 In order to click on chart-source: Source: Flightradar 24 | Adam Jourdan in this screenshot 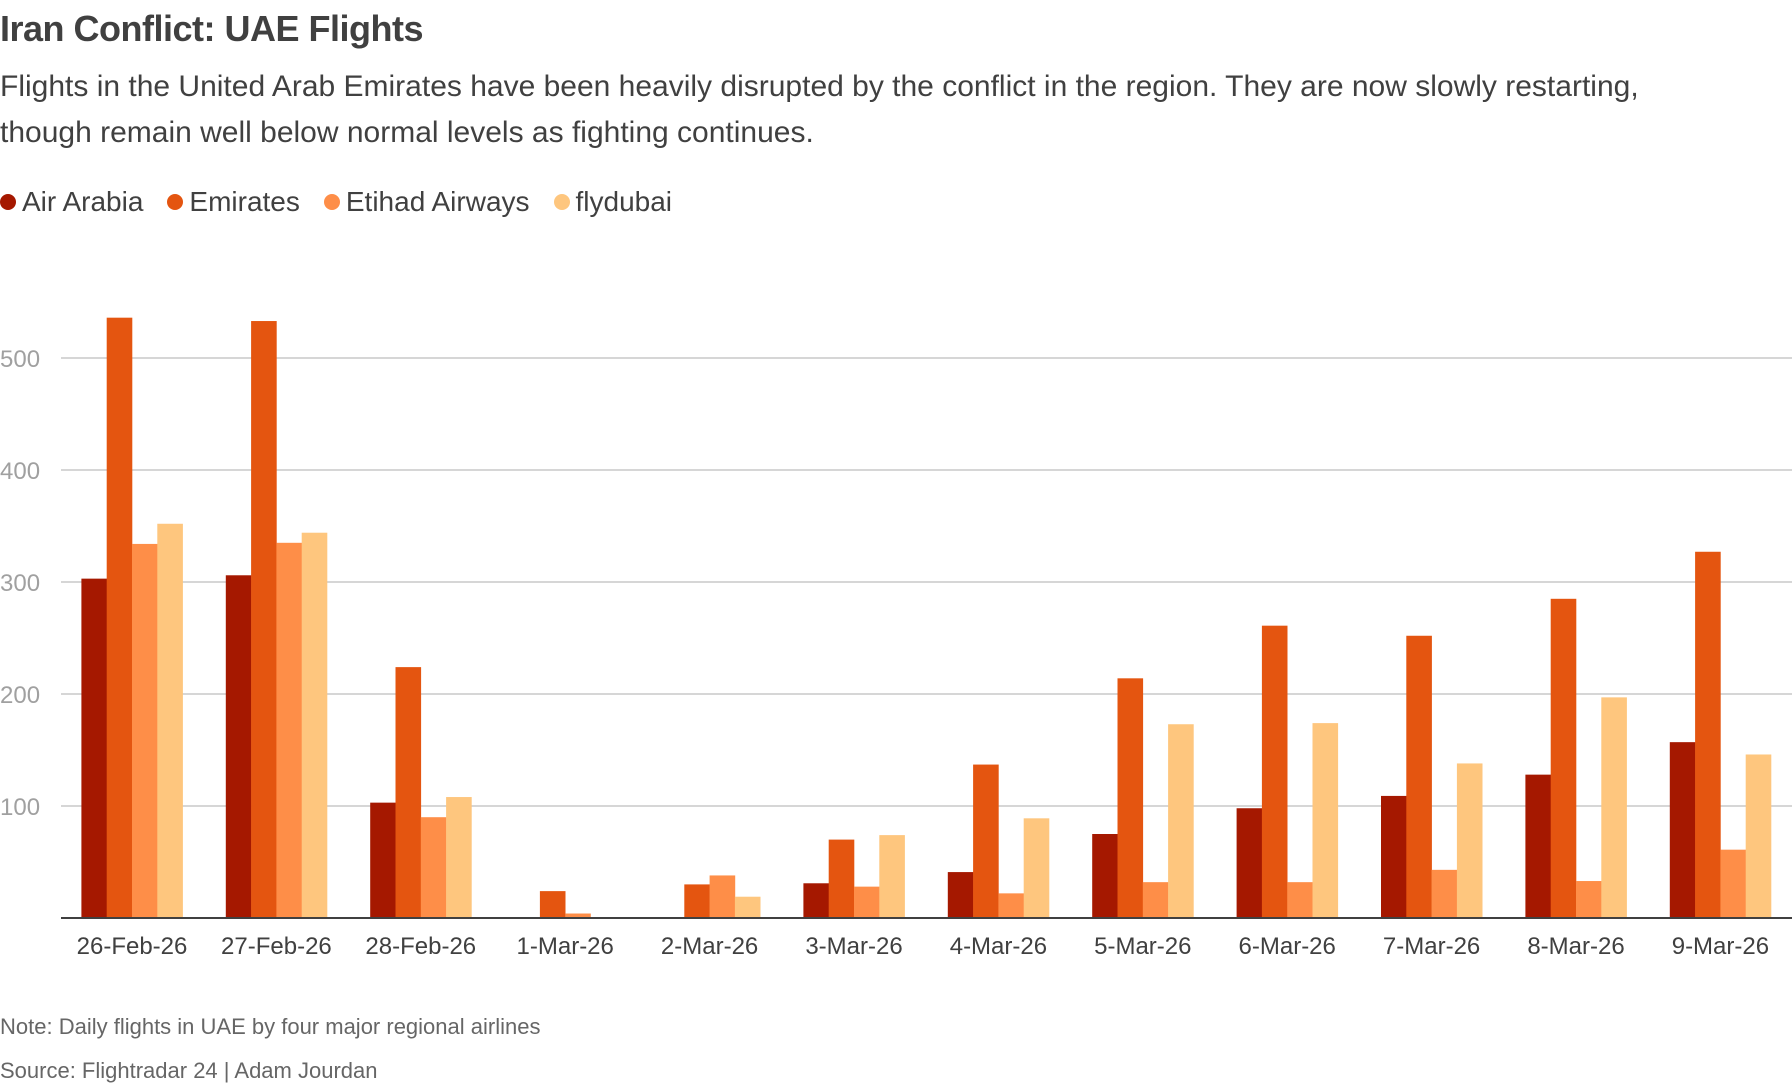, I will do `click(189, 1070)`.